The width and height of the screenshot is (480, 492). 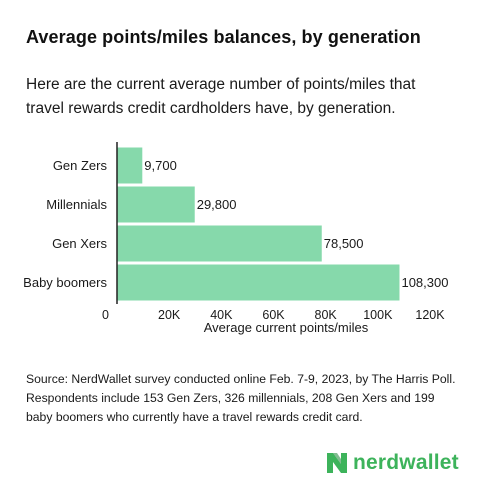 I want to click on bar-gen-xers, so click(x=219, y=243).